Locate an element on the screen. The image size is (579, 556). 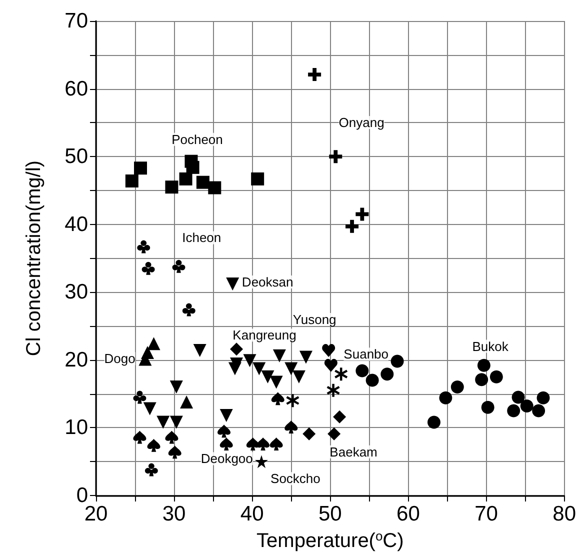
series-label: Baekam is located at coordinates (354, 452).